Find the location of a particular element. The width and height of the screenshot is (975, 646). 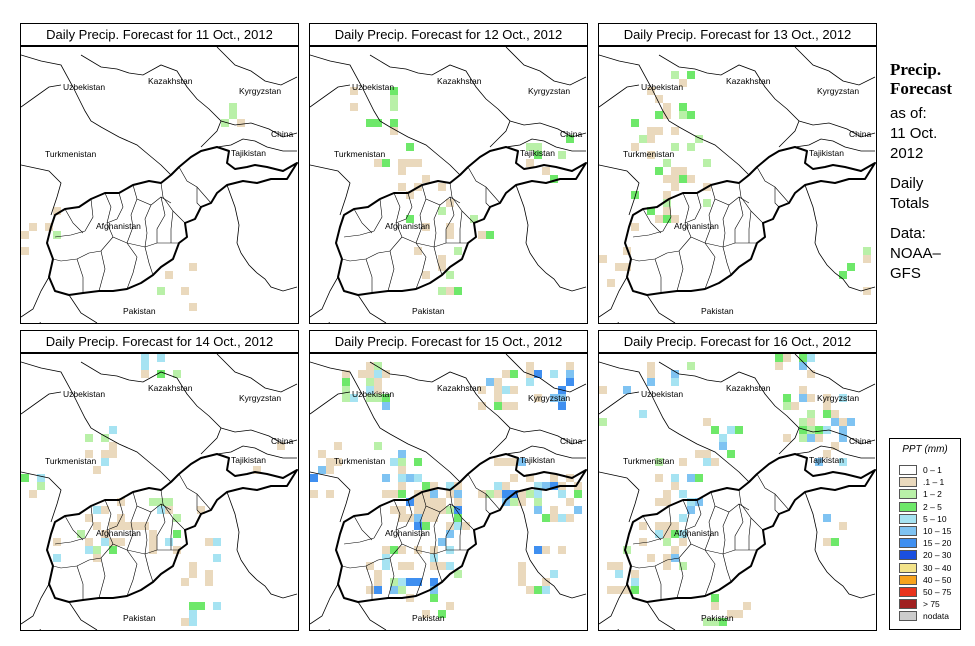

data-source-1: NOAA– is located at coordinates (915, 253).